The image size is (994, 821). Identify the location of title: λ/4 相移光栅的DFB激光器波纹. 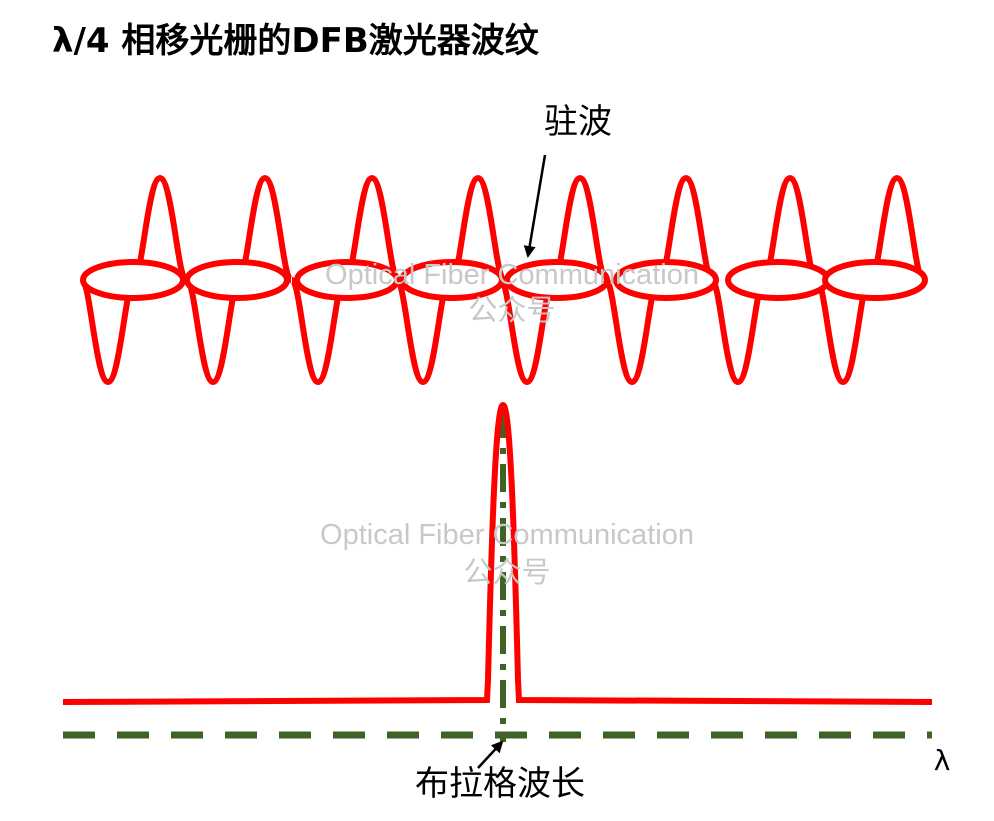
(296, 41).